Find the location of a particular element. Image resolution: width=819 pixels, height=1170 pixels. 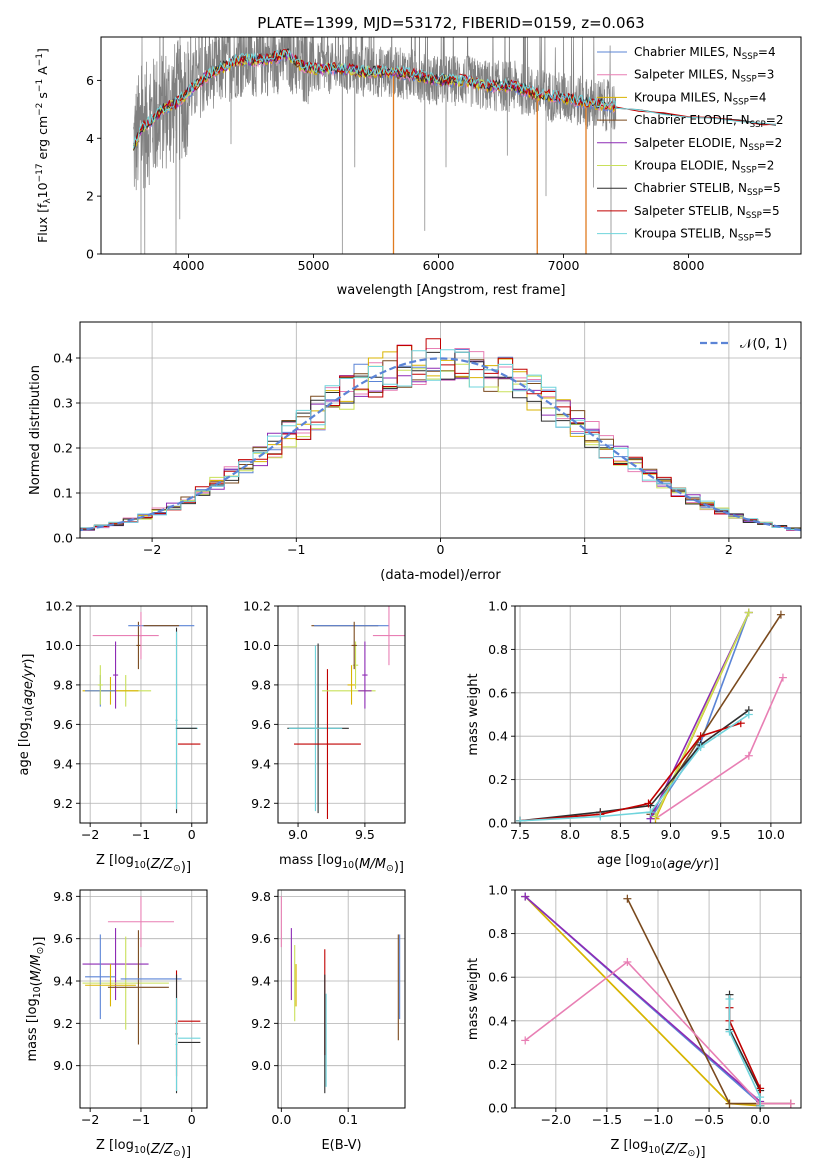

legend-label: Kroupa MILES, NSSP=4 is located at coordinates (700, 98).